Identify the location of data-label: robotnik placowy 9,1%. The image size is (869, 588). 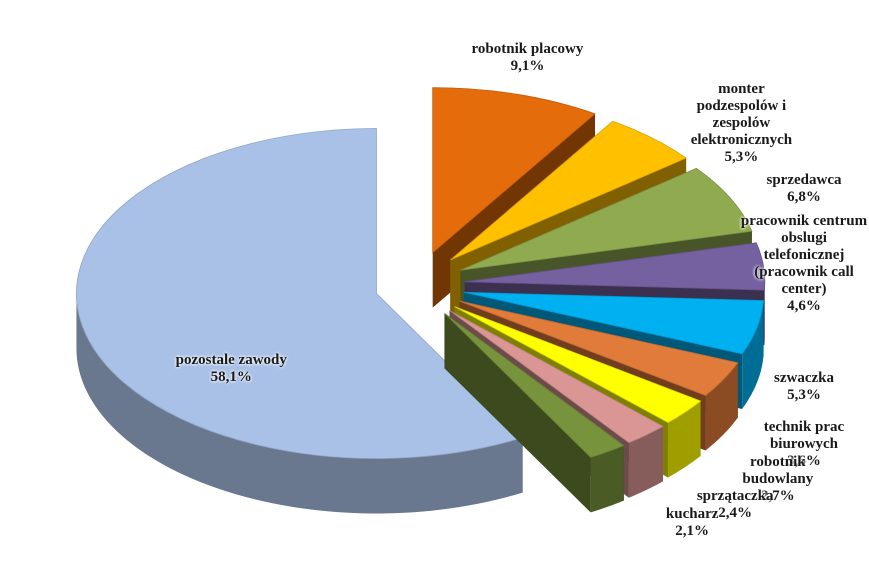
(527, 58).